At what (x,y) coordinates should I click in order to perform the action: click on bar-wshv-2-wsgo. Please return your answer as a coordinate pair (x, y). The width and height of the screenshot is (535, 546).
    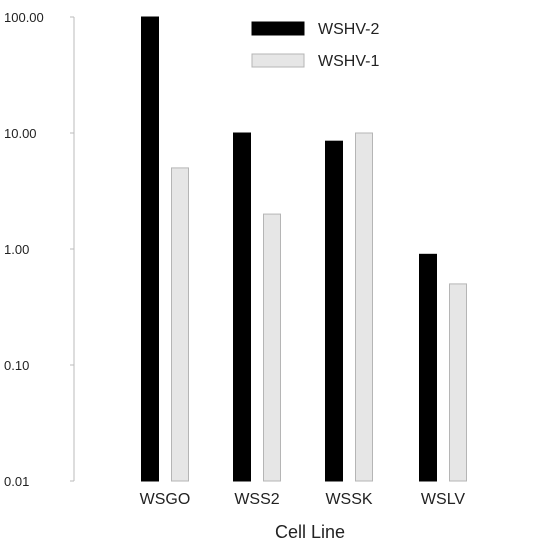
    Looking at the image, I should click on (150, 249).